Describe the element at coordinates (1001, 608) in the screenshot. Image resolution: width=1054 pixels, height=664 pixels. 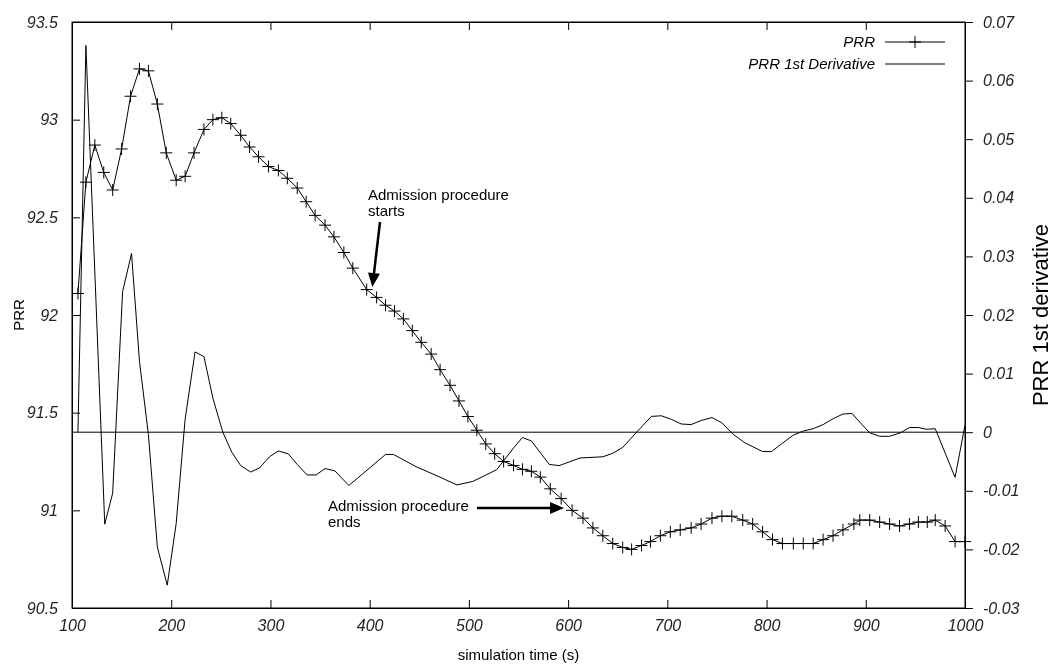
I see `y2-tick-label: -0.03` at that location.